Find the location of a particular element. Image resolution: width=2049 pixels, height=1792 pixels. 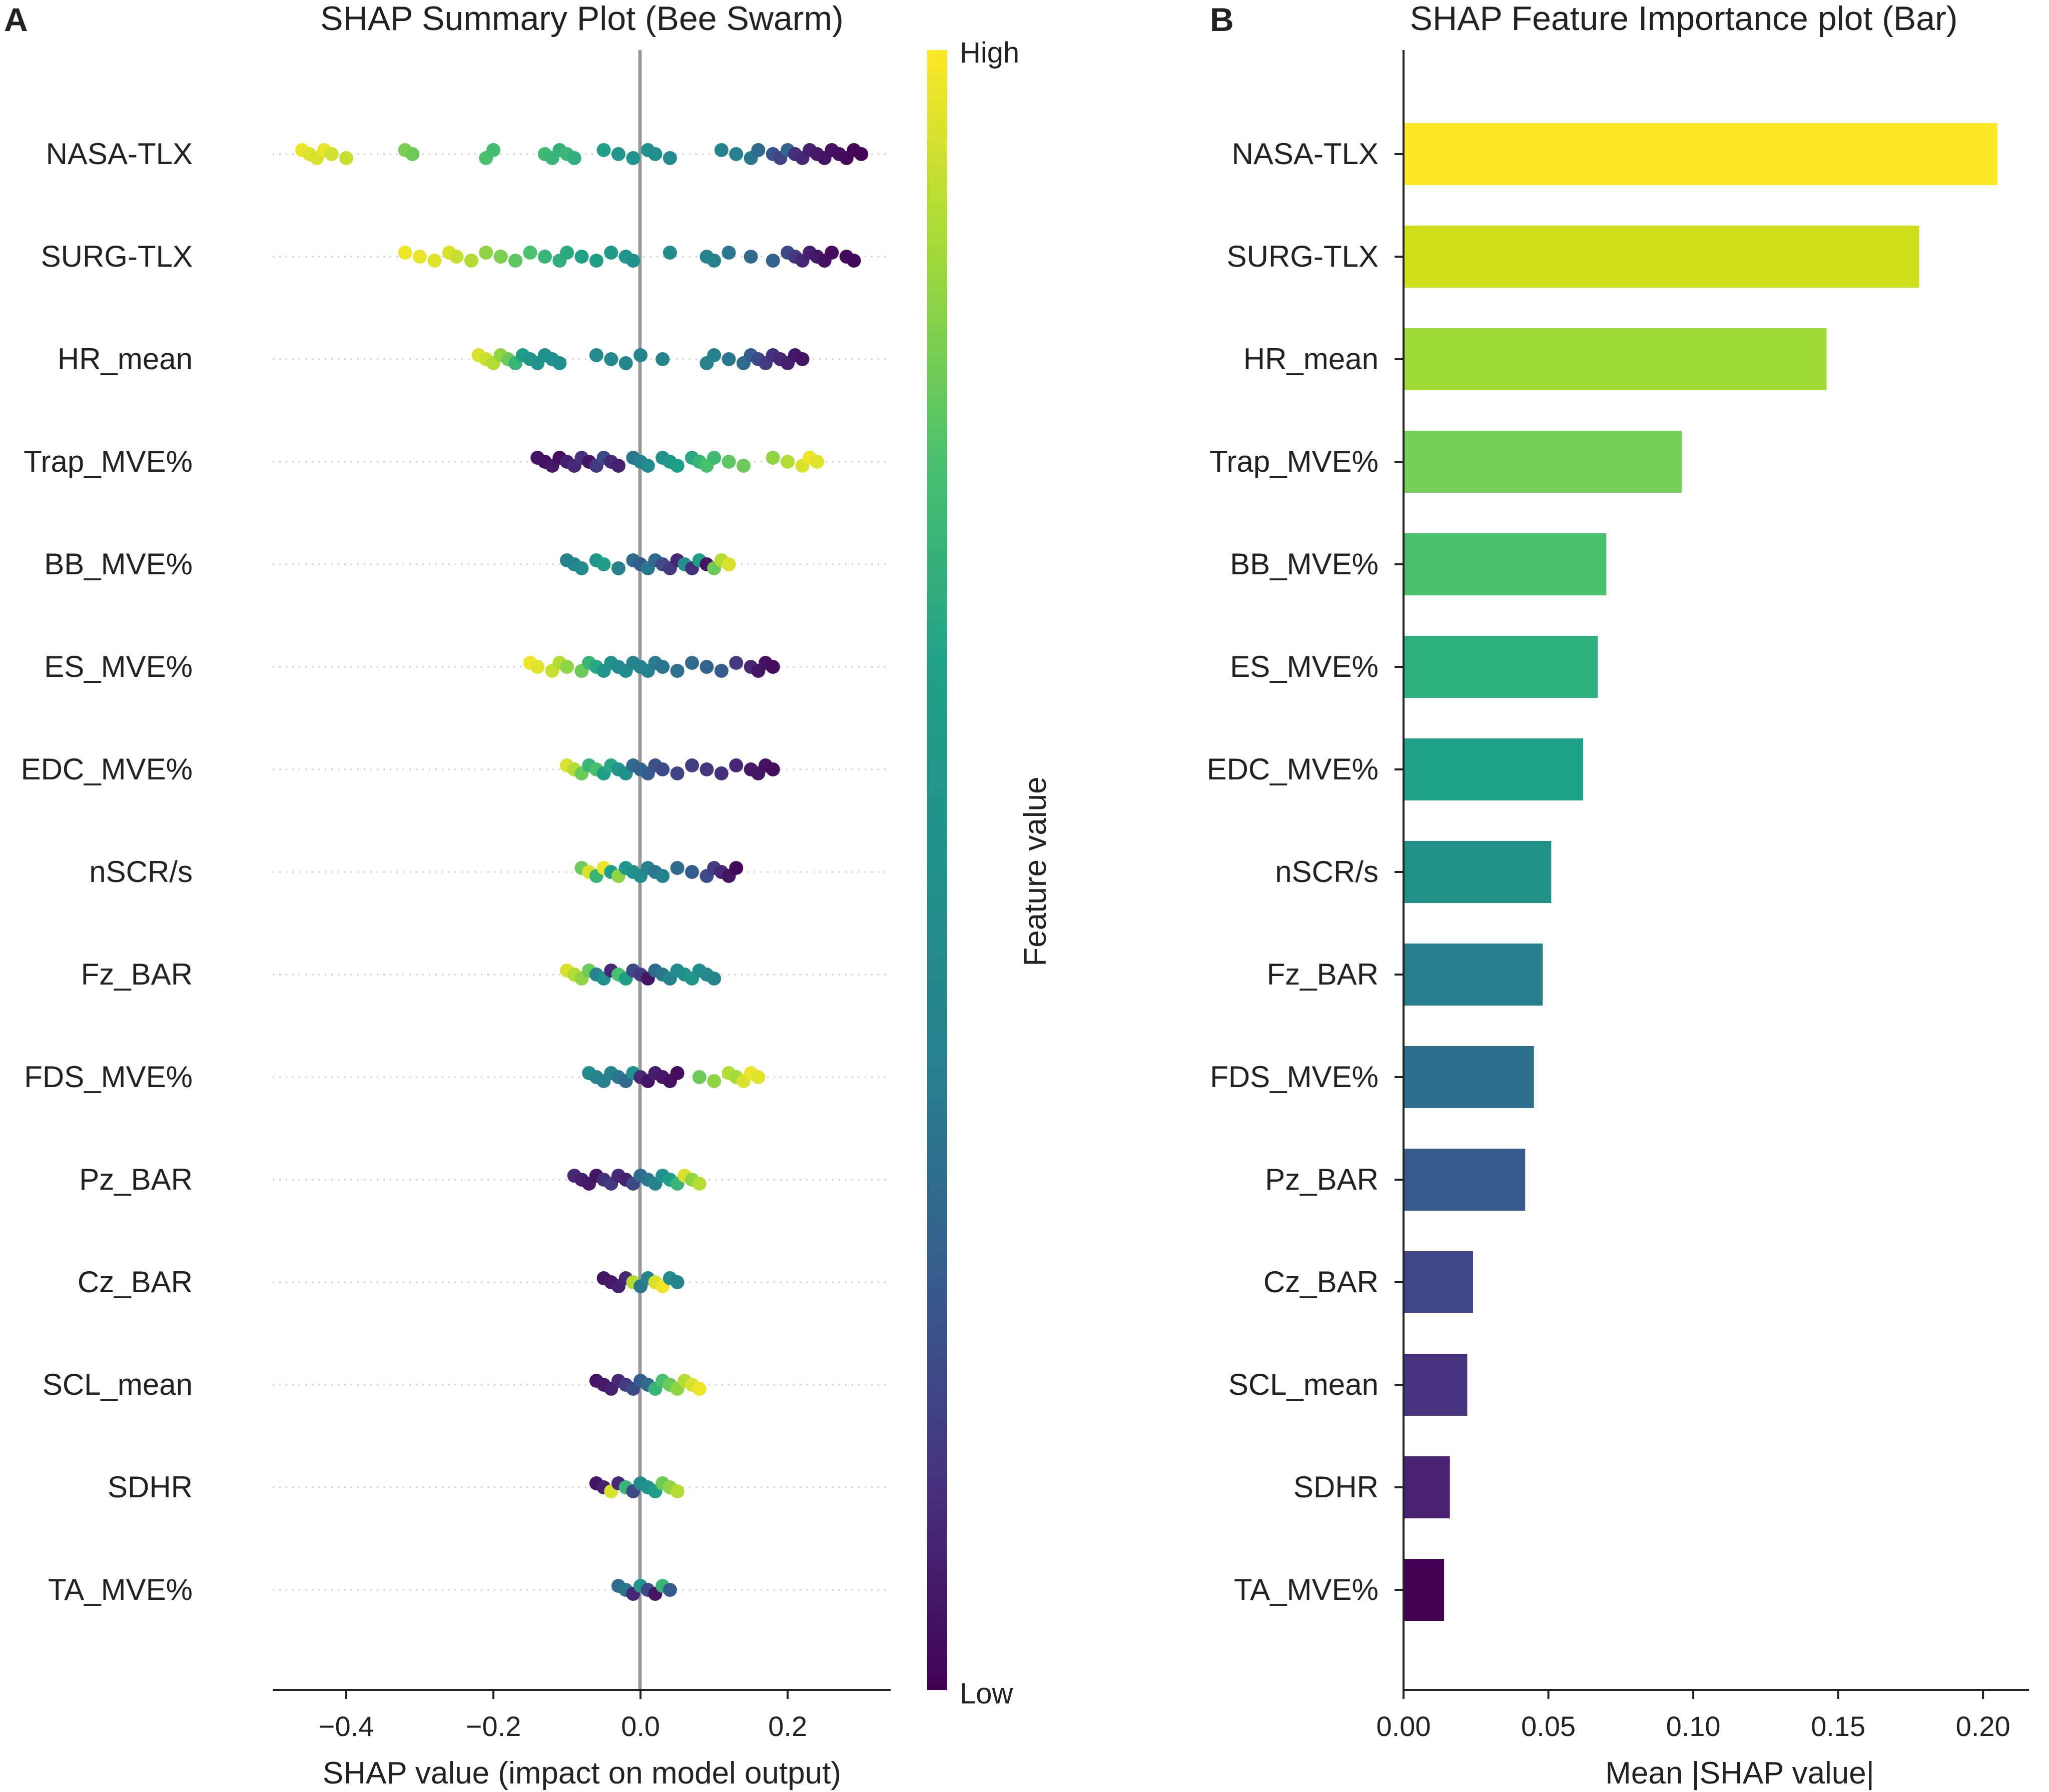

bar-label-nasa-tlx: NASA-TLX is located at coordinates (1306, 154).